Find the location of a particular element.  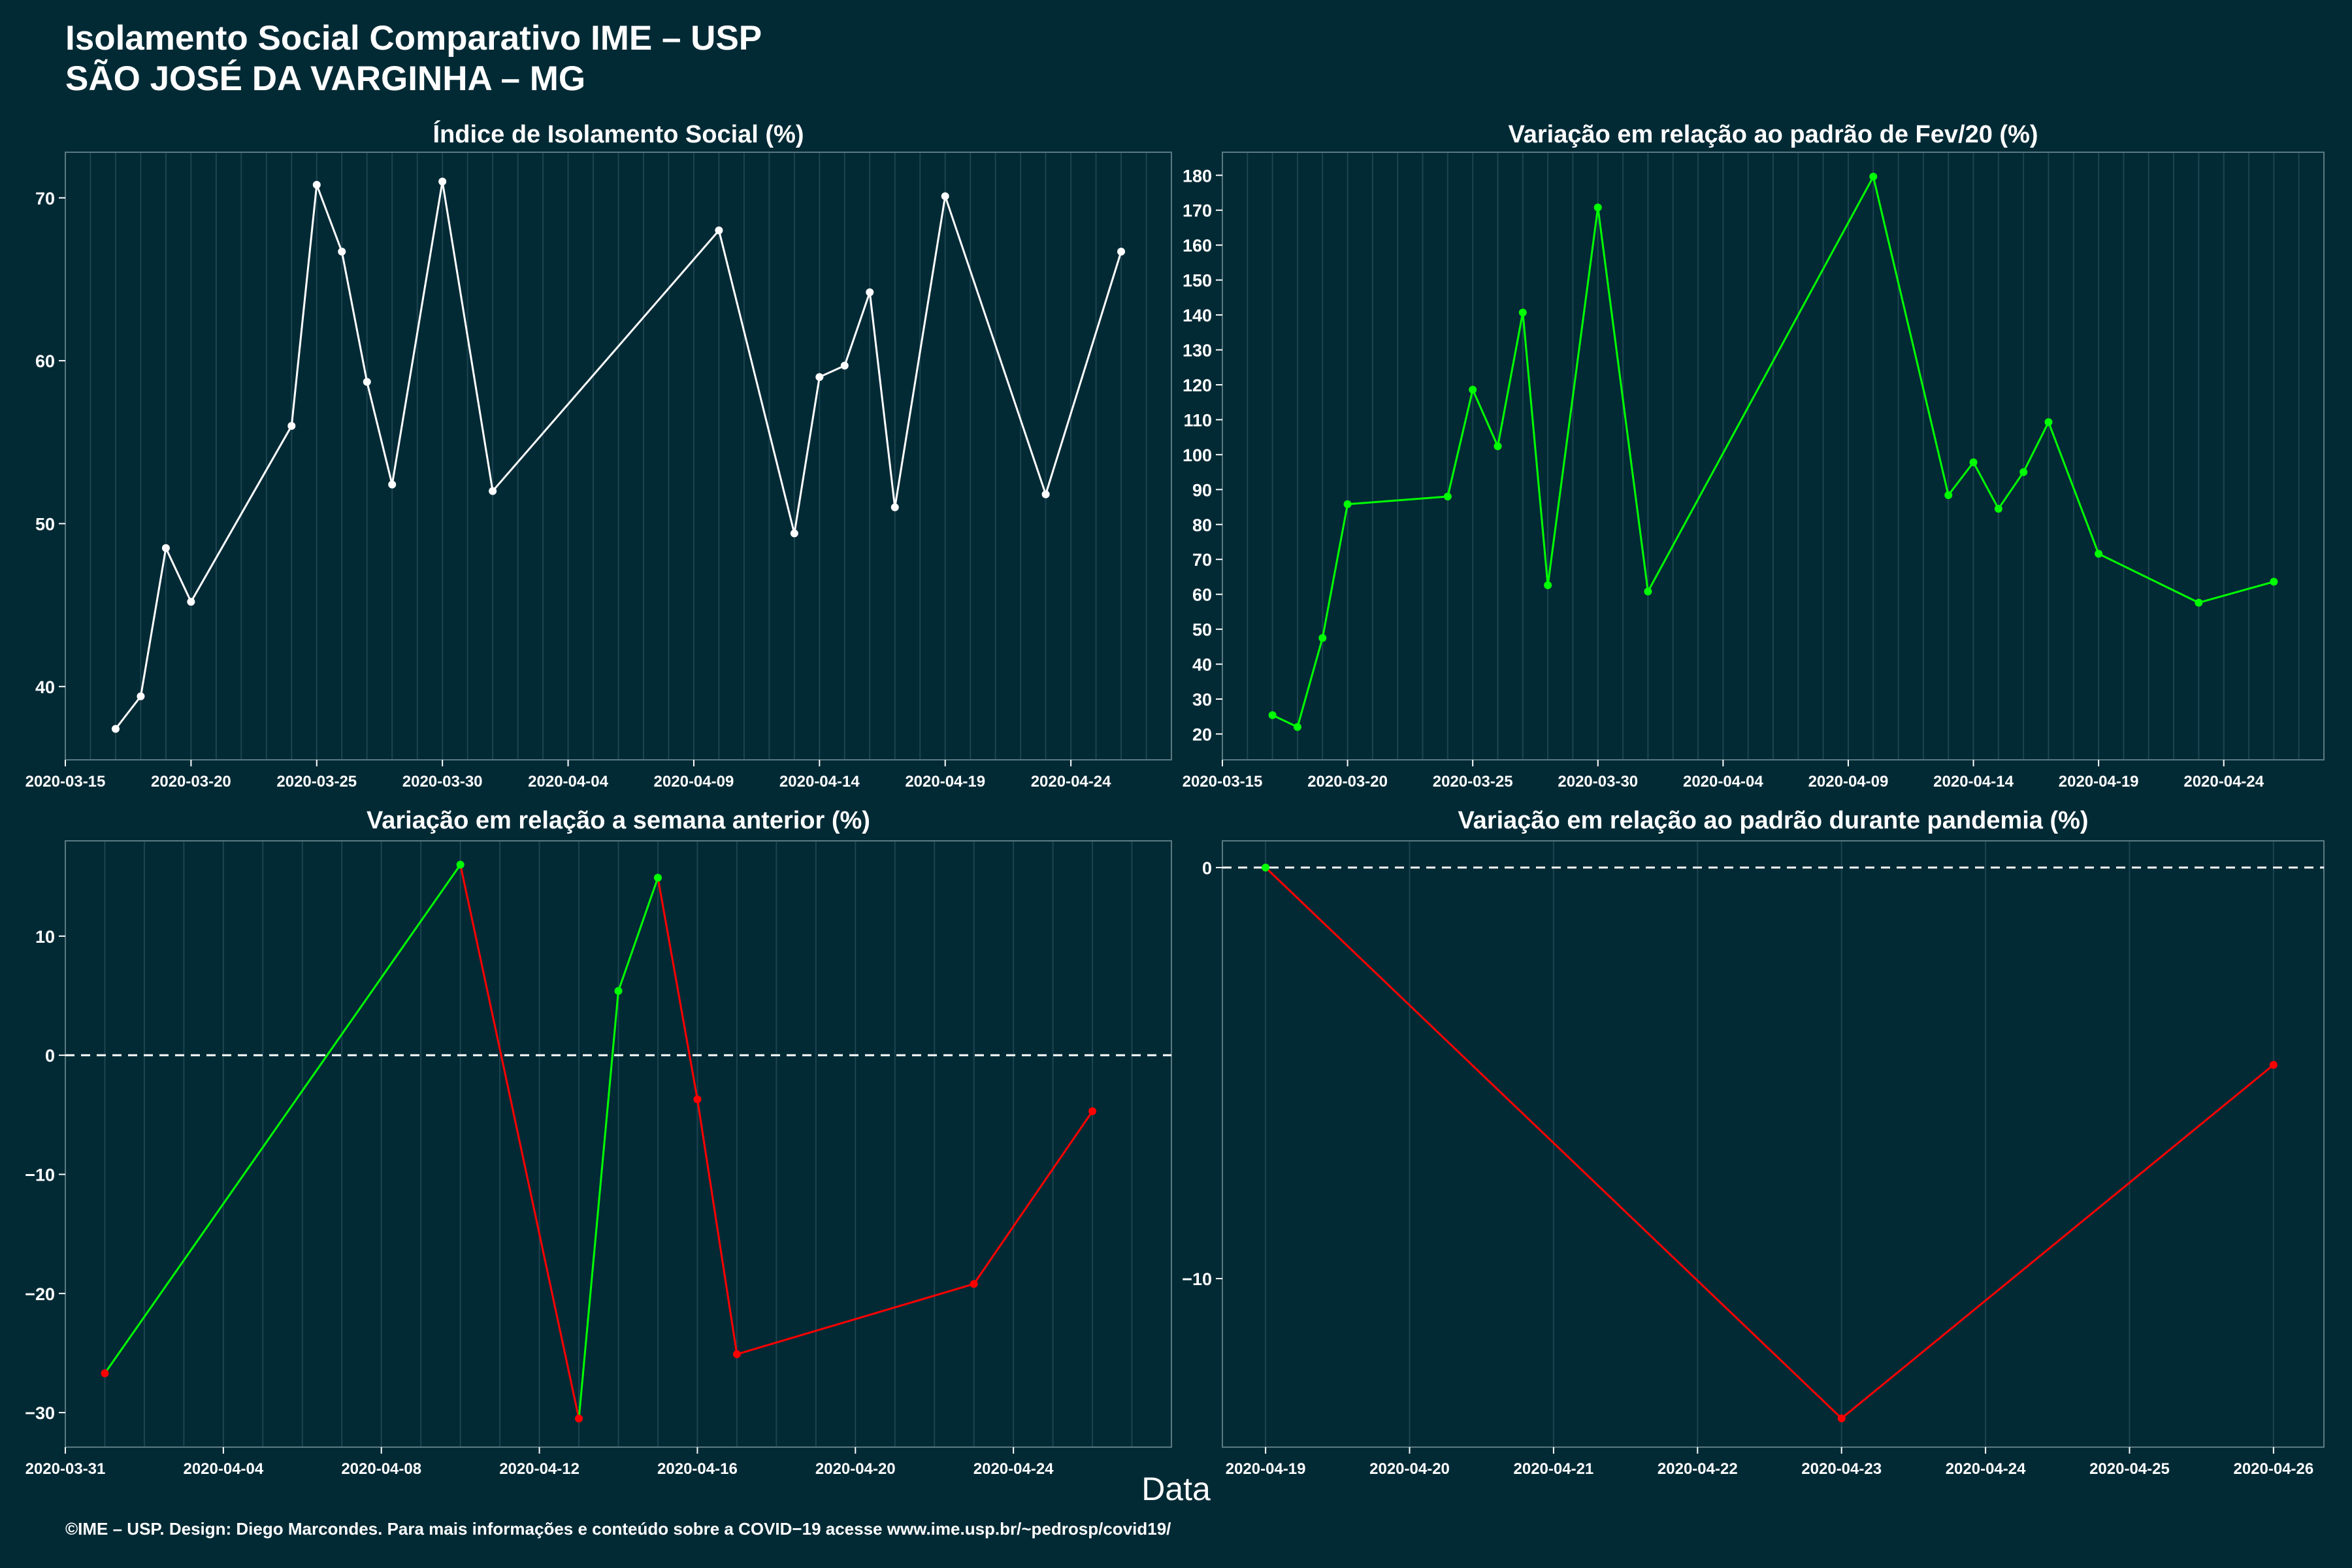

x-tick-label: 2020-03-25 is located at coordinates (1473, 782).